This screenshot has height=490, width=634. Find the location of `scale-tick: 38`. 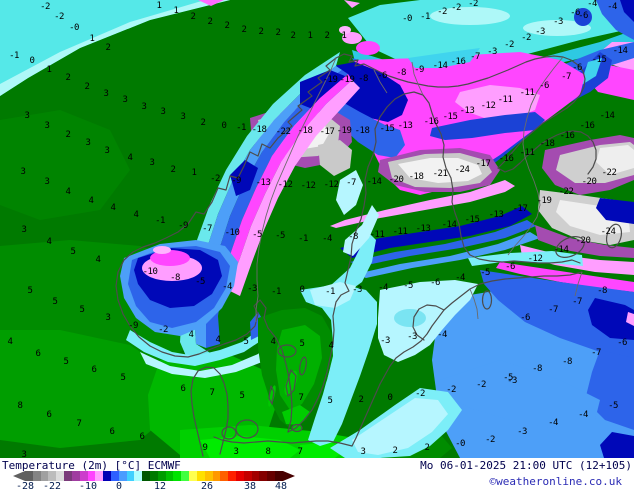

scale-tick: 38 is located at coordinates (250, 485).